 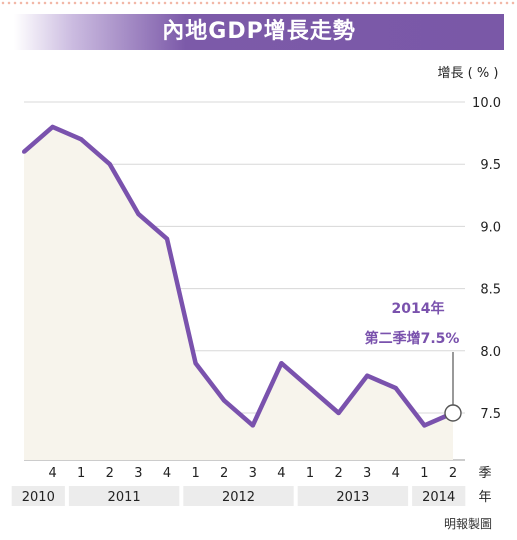 I want to click on annotation-circle, so click(x=453, y=413).